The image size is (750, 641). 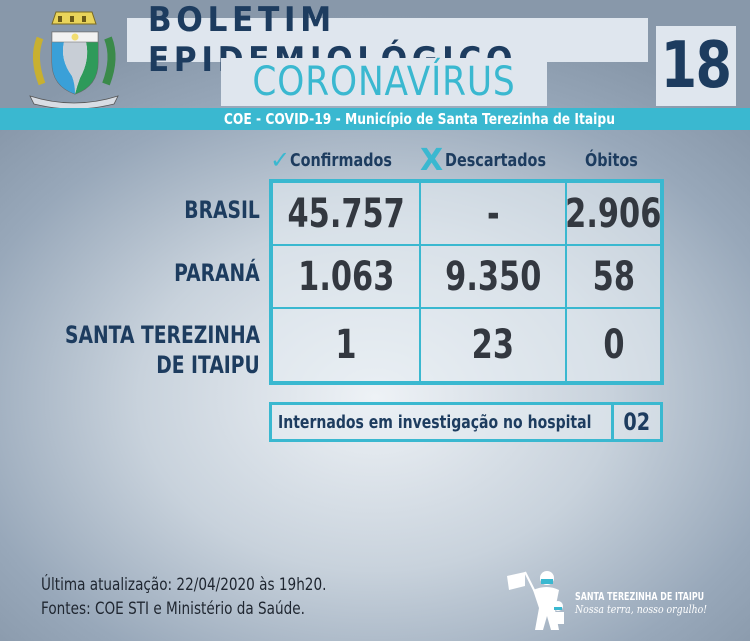 What do you see at coordinates (173, 609) in the screenshot?
I see `sources: Fontes: COE STI e Ministério da Saúde.` at bounding box center [173, 609].